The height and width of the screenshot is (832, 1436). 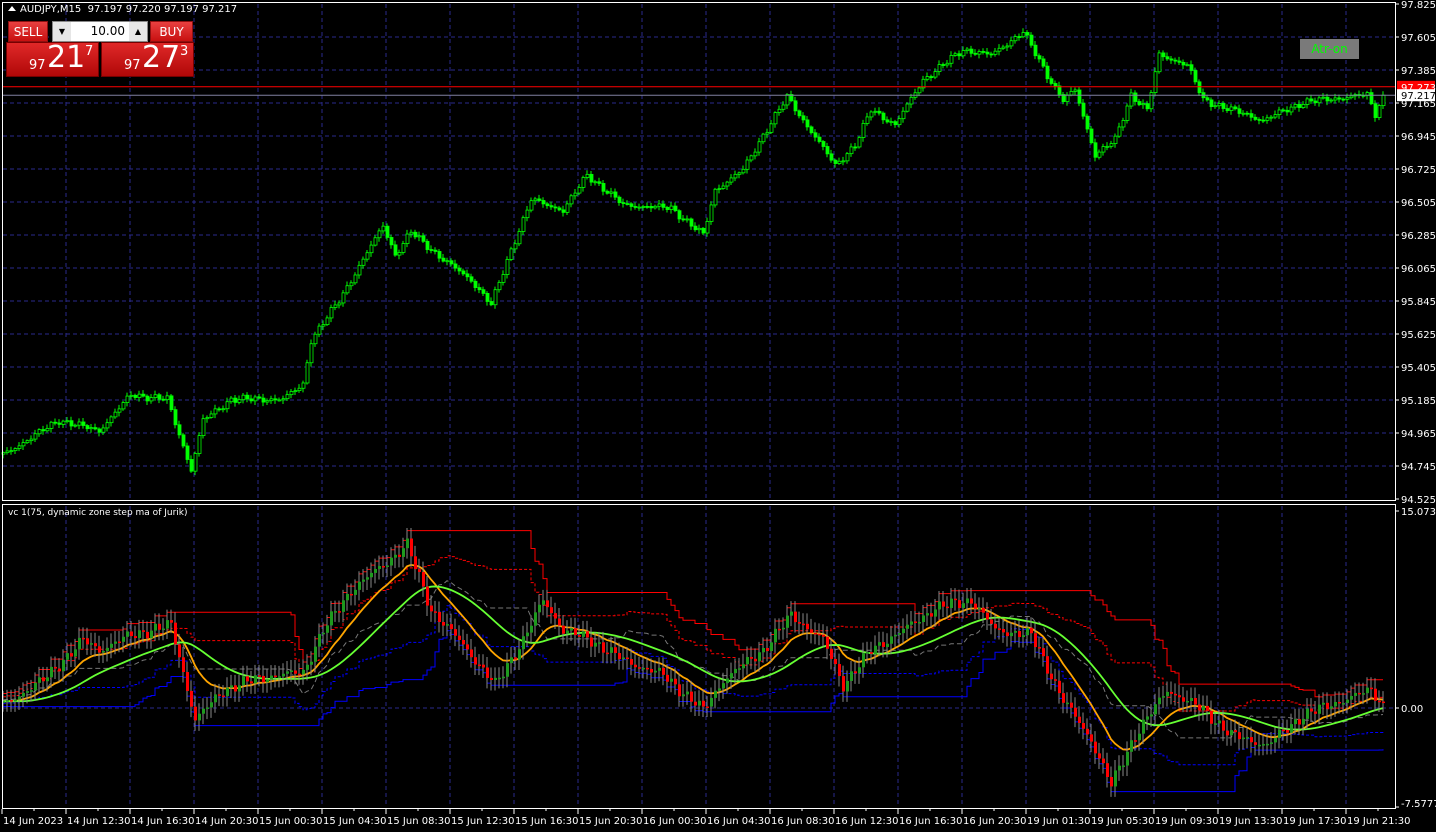 What do you see at coordinates (483, 821) in the screenshot?
I see `time-axis-label: 15 Jun 12:30` at bounding box center [483, 821].